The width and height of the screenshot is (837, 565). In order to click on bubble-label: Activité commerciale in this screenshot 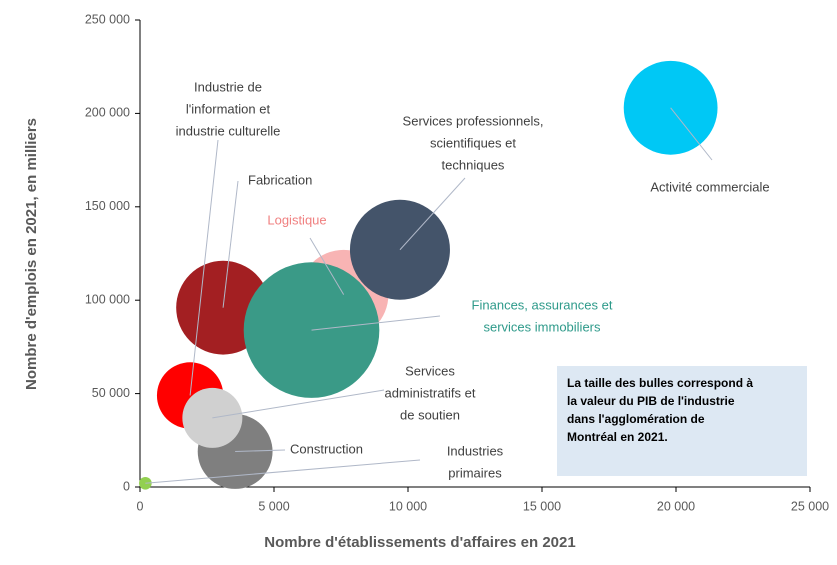, I will do `click(709, 186)`.